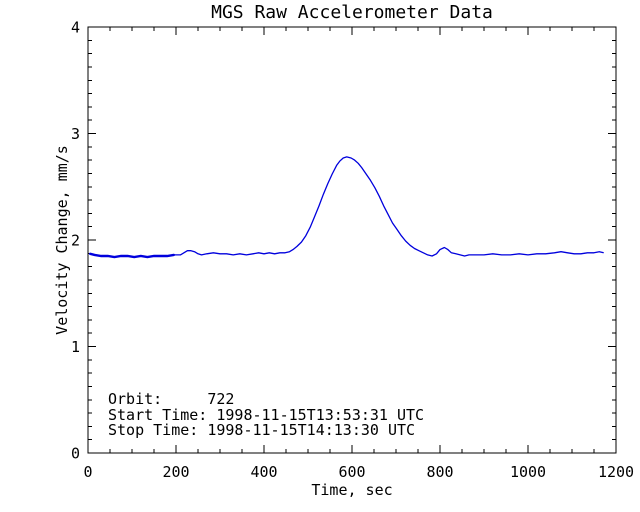  Describe the element at coordinates (351, 490) in the screenshot. I see `x-axis-title: Time, sec` at that location.